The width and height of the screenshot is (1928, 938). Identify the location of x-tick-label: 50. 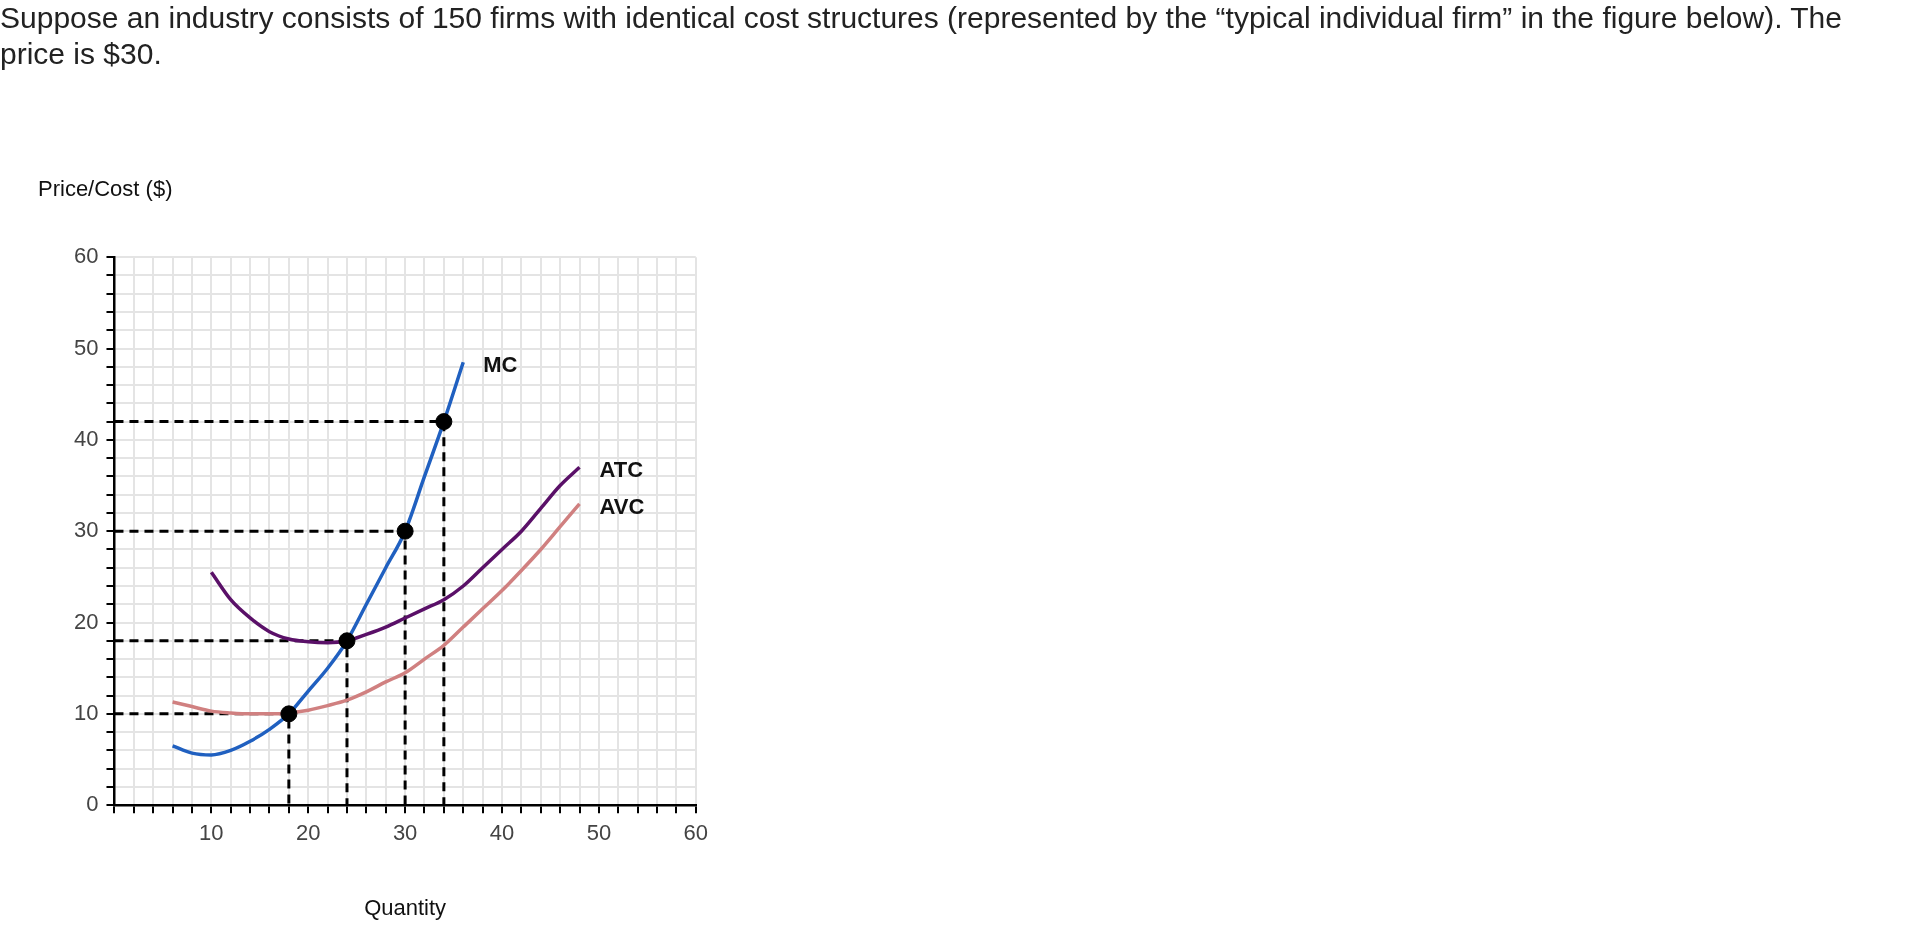
(599, 833).